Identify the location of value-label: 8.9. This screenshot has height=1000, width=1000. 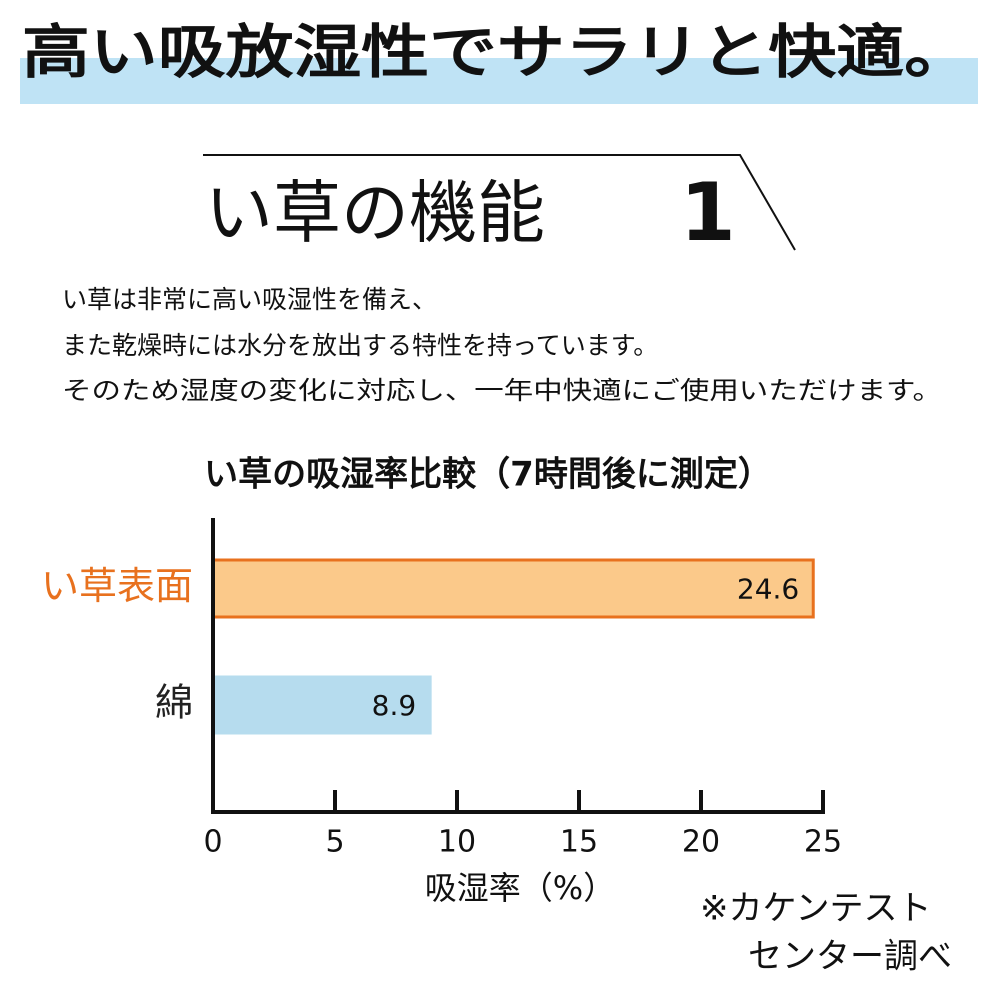
(394, 705).